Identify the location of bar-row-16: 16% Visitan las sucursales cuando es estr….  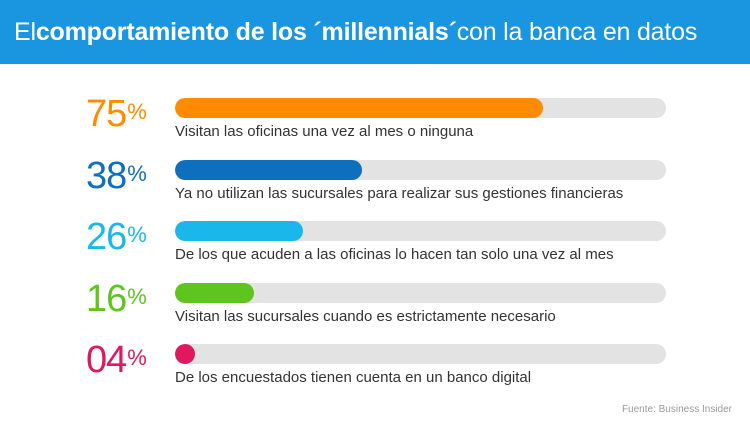
(375, 305).